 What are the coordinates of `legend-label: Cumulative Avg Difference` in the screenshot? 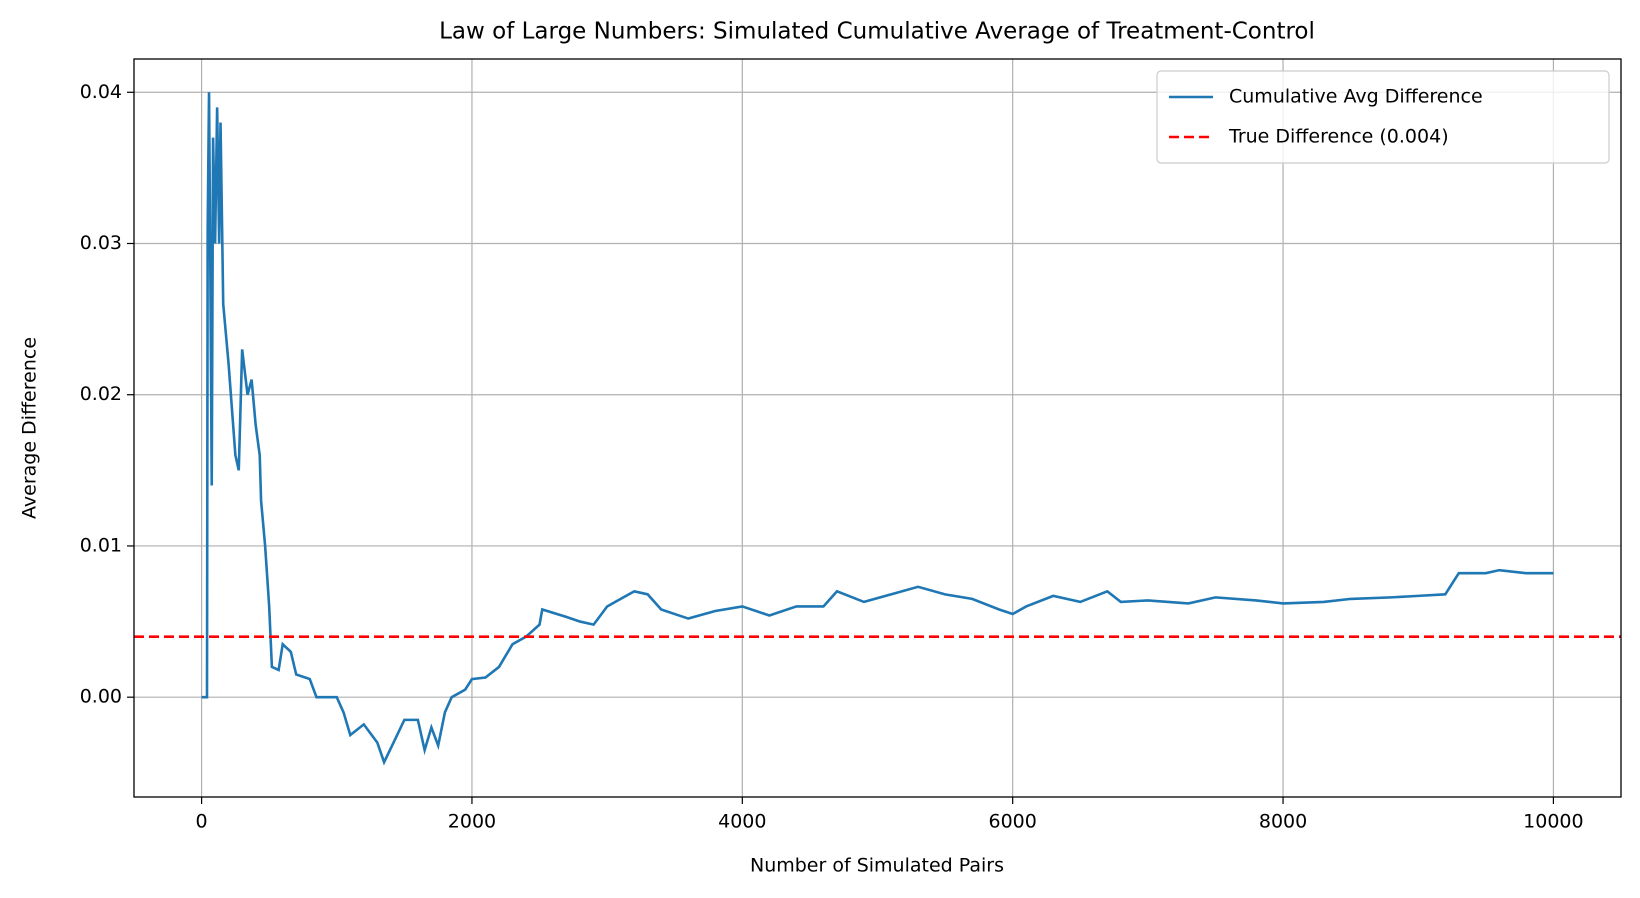 It's located at (1356, 97).